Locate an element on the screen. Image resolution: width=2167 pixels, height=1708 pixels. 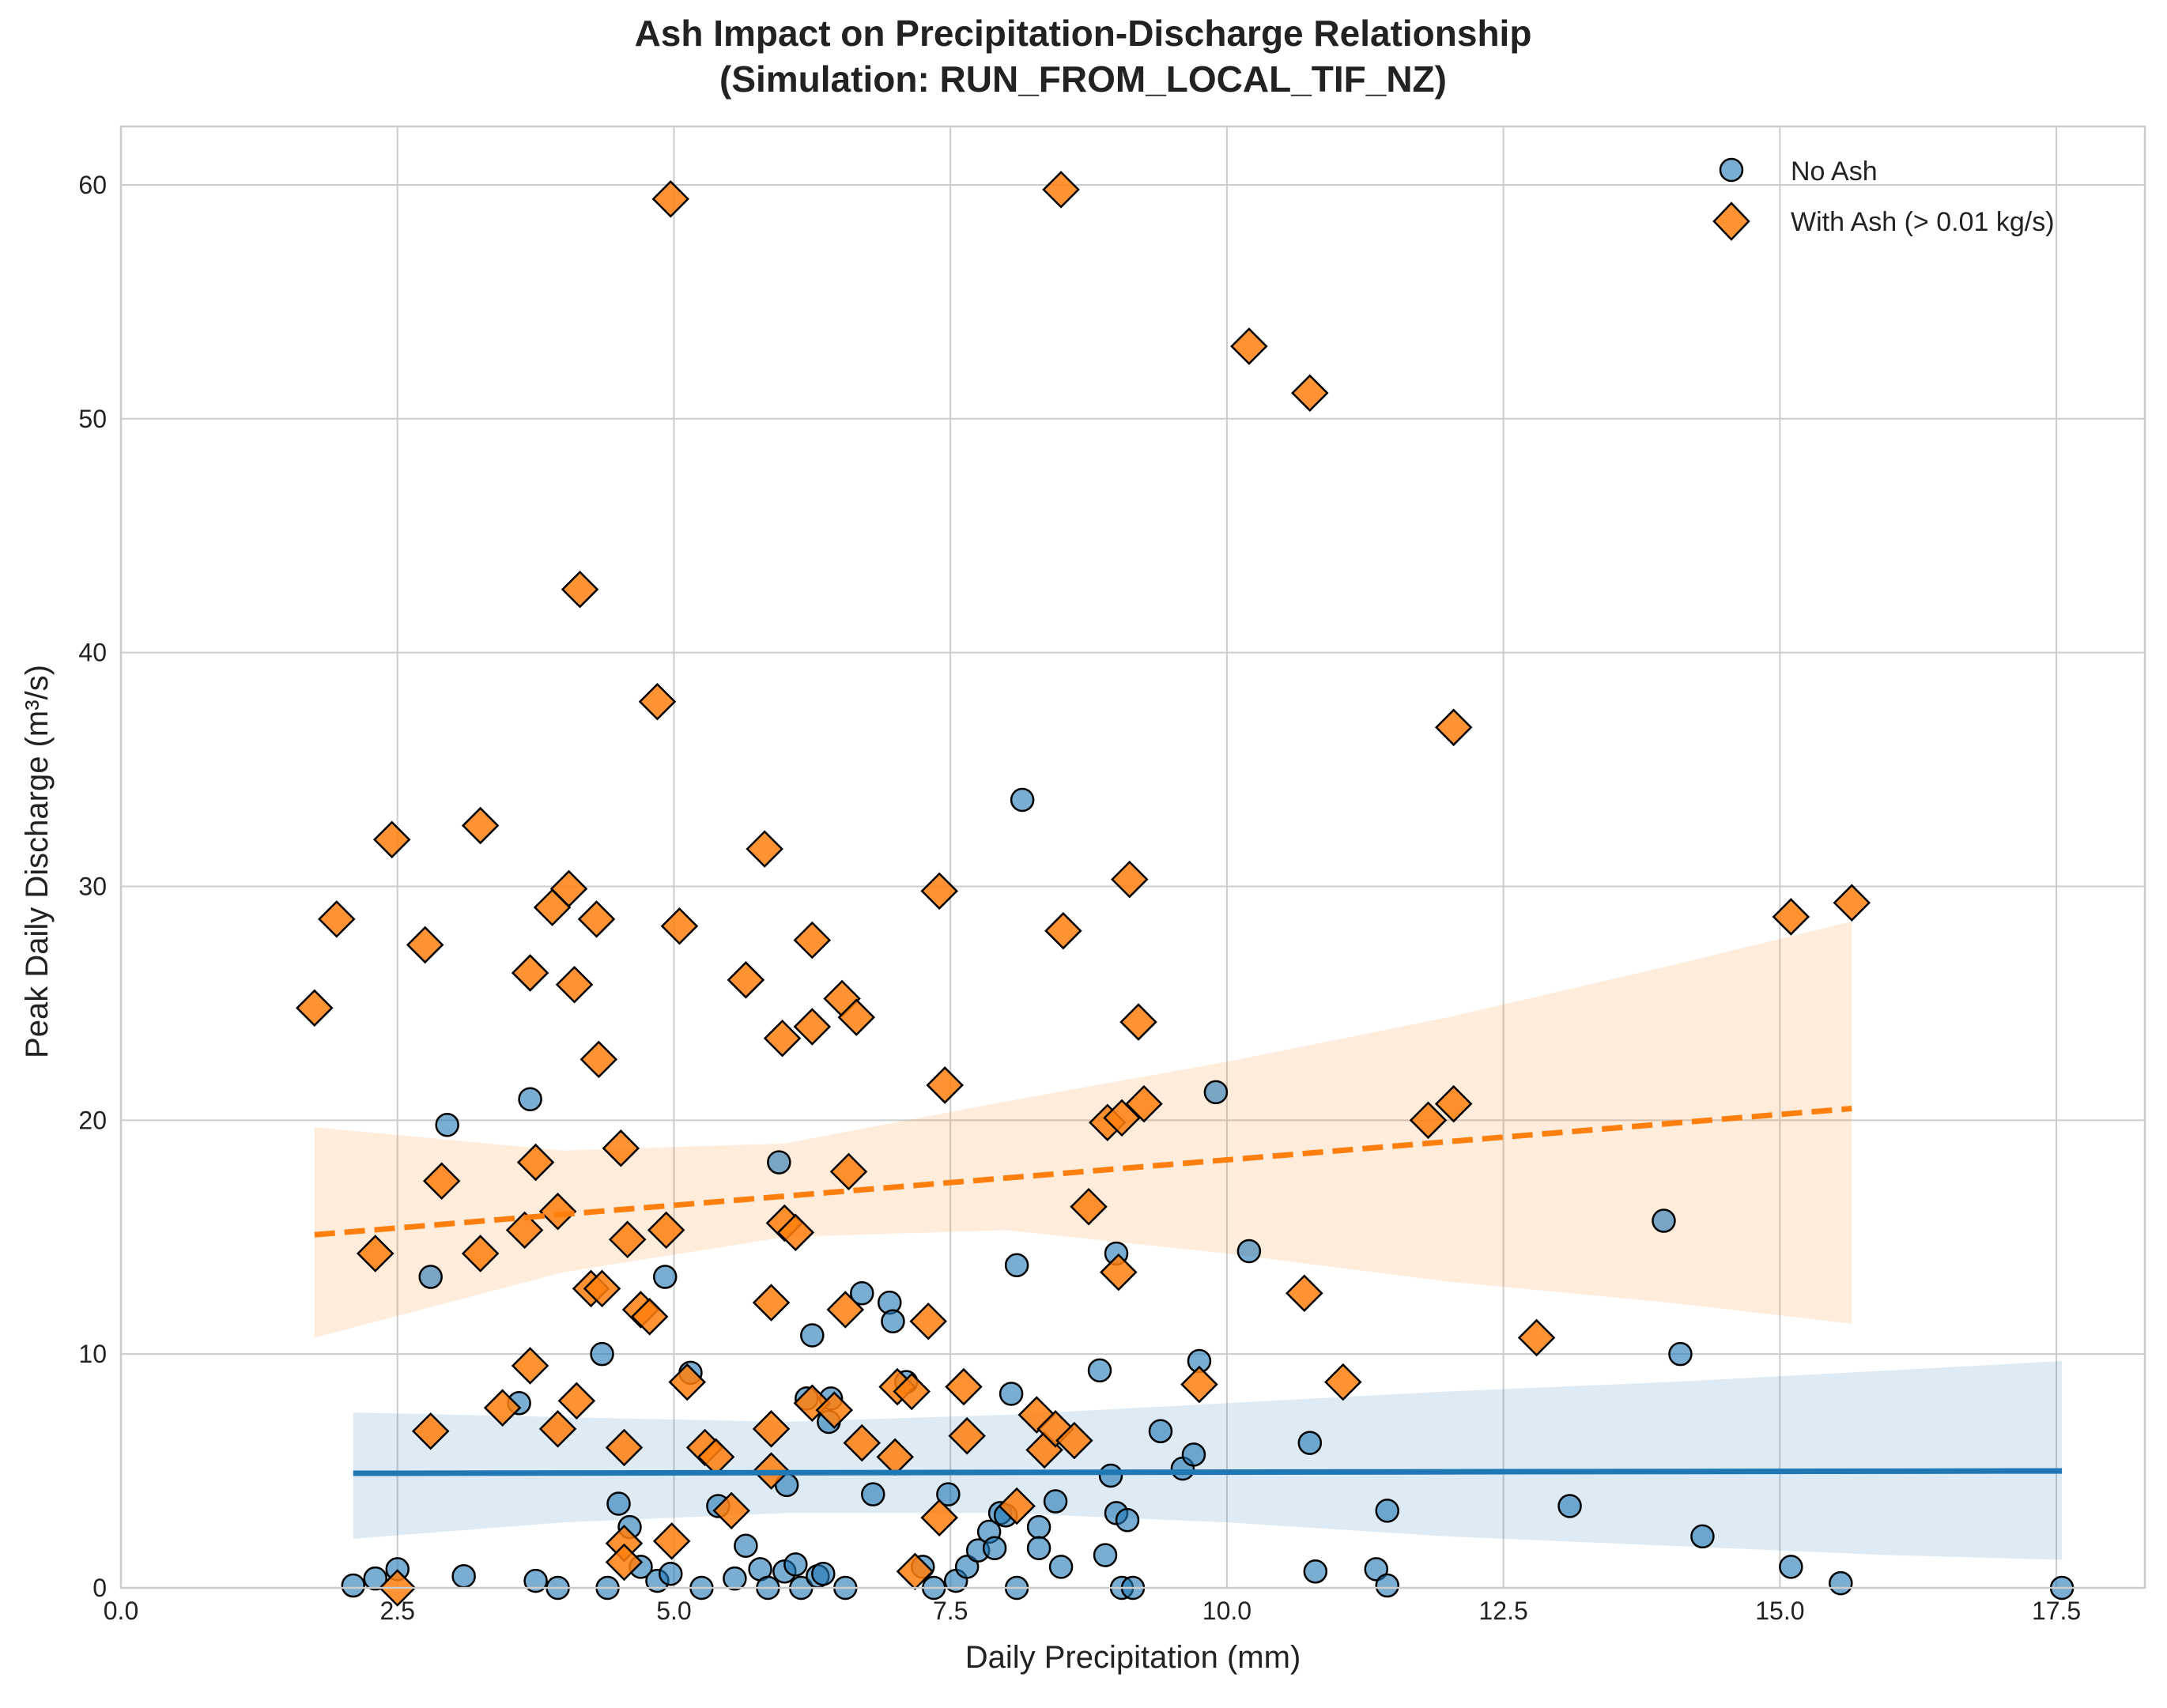
x-tick-label: 7.5 is located at coordinates (950, 1611).